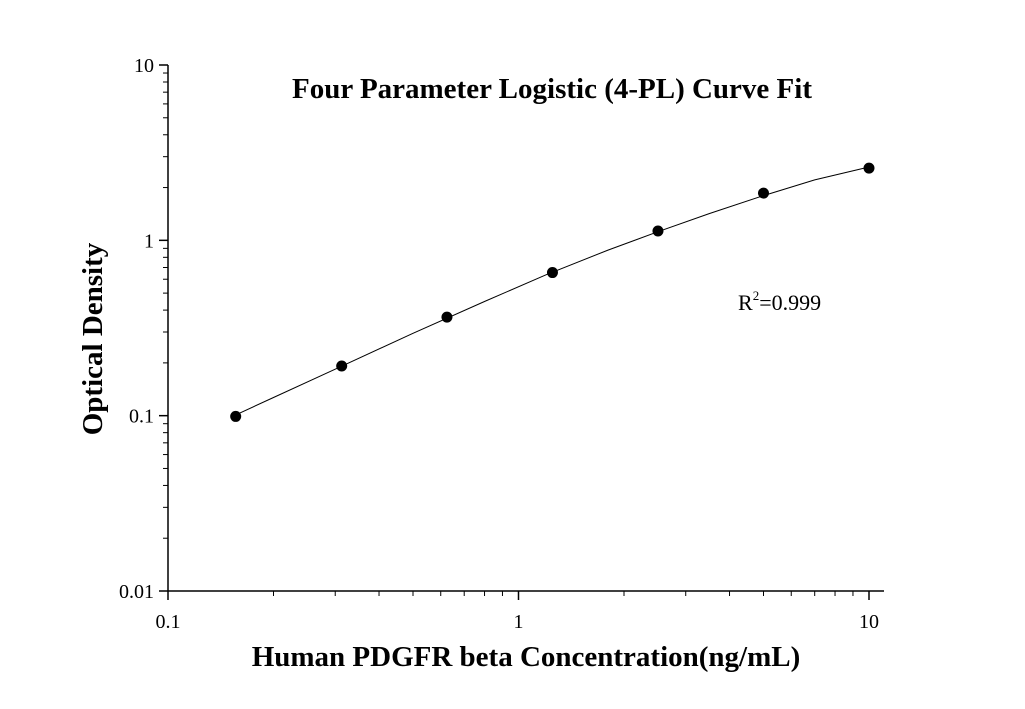  Describe the element at coordinates (790, 302) in the screenshot. I see `r-squared-value: =0.999` at that location.